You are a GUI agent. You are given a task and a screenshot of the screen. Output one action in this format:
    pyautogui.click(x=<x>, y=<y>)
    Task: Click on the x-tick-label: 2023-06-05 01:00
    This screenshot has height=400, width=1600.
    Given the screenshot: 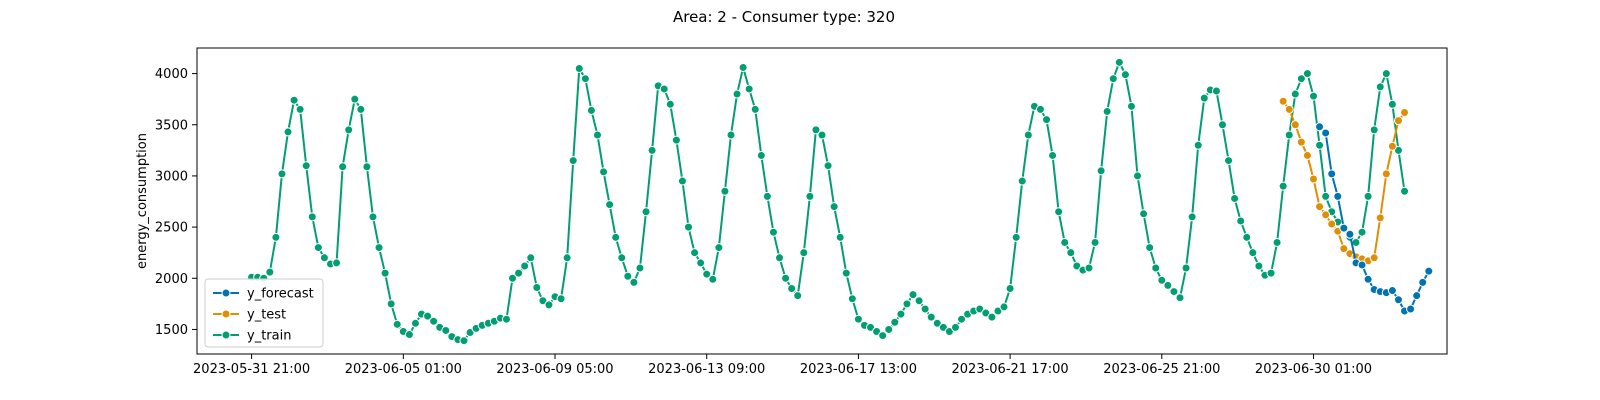 What is the action you would take?
    pyautogui.click(x=403, y=369)
    